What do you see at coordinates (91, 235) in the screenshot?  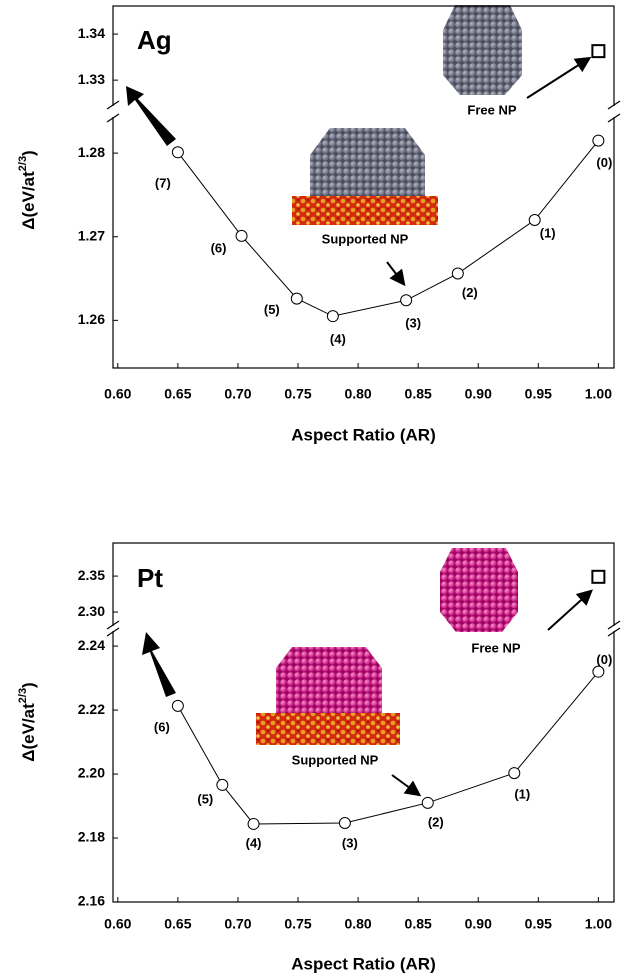 I see `y-tick-label: 1.27` at bounding box center [91, 235].